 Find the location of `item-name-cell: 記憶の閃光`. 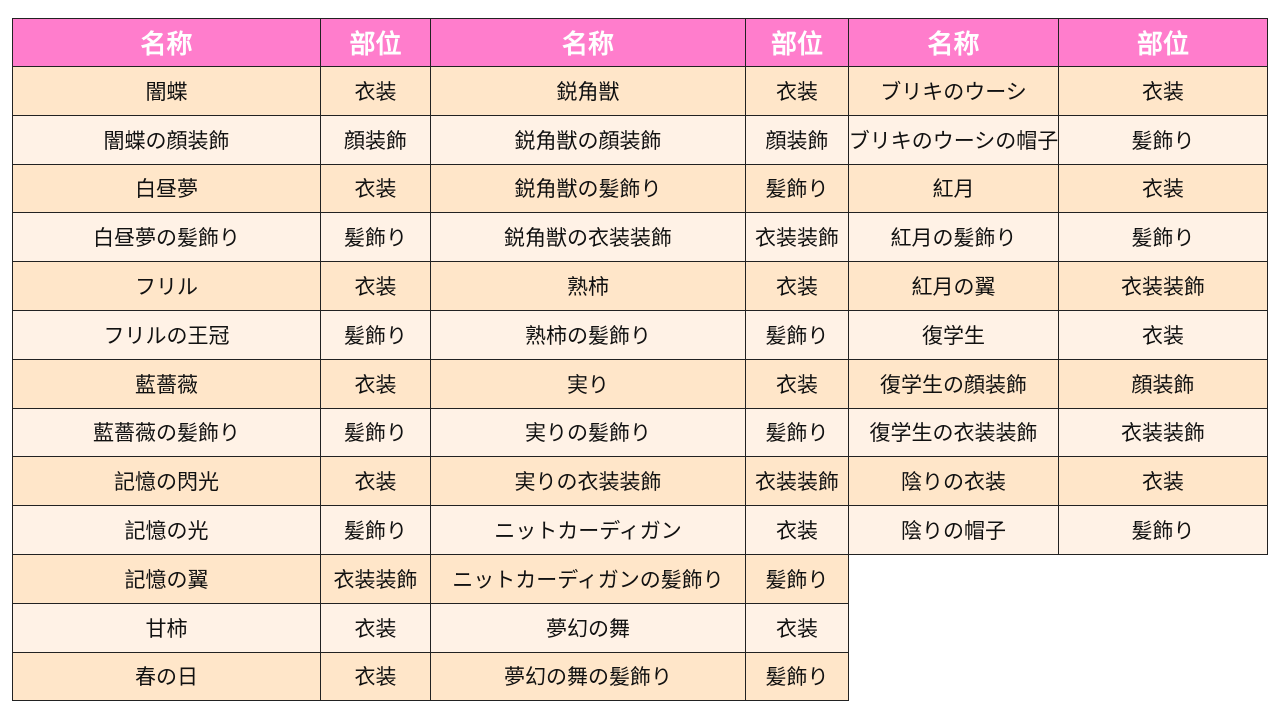

item-name-cell: 記憶の閃光 is located at coordinates (166, 482).